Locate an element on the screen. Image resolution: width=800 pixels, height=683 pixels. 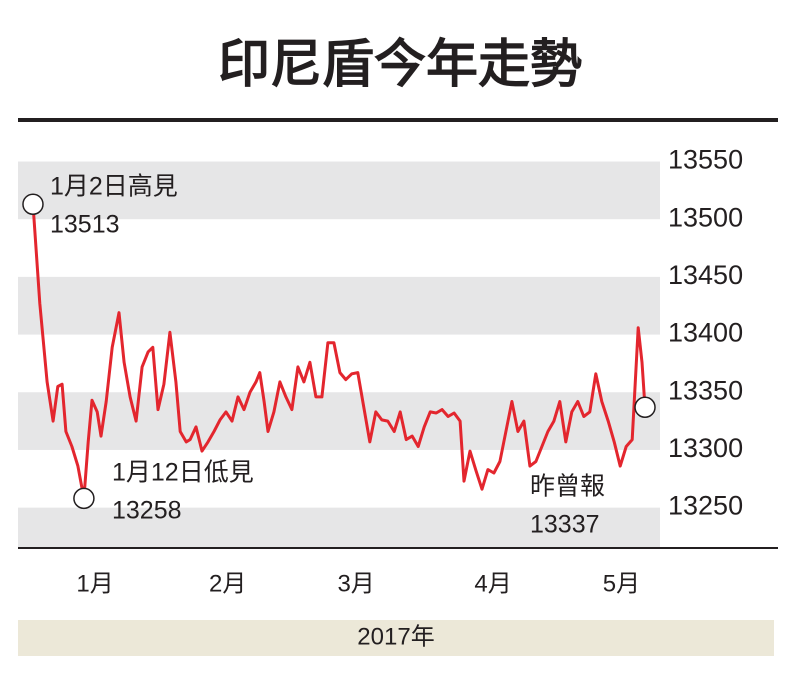
y-tick-label: 13400 is located at coordinates (705, 333).